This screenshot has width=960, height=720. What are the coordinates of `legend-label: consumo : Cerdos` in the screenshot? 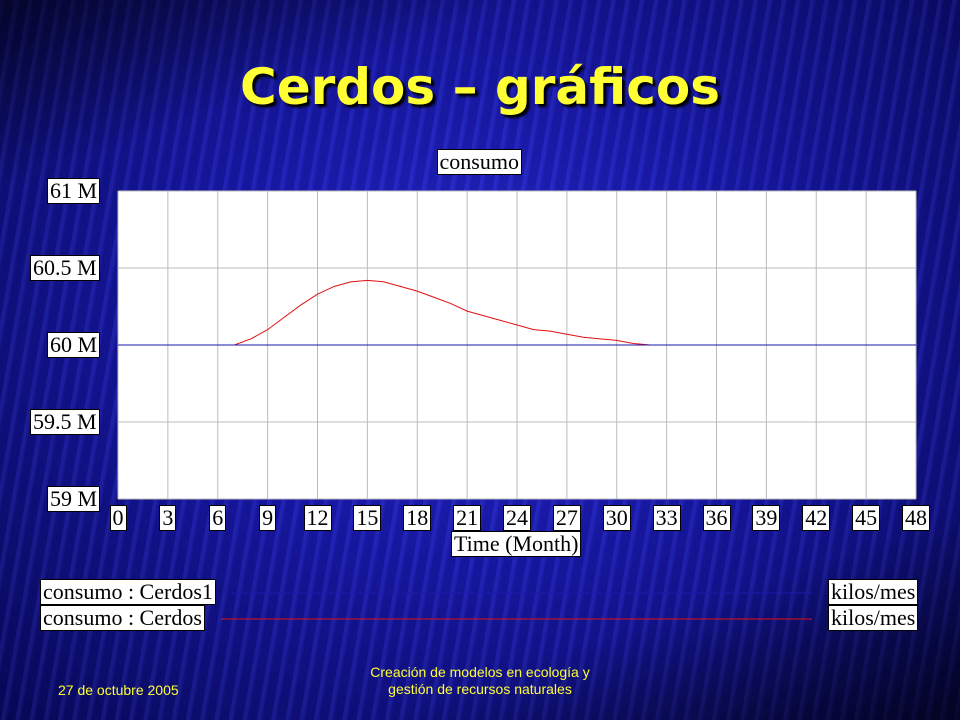 It's located at (122, 618).